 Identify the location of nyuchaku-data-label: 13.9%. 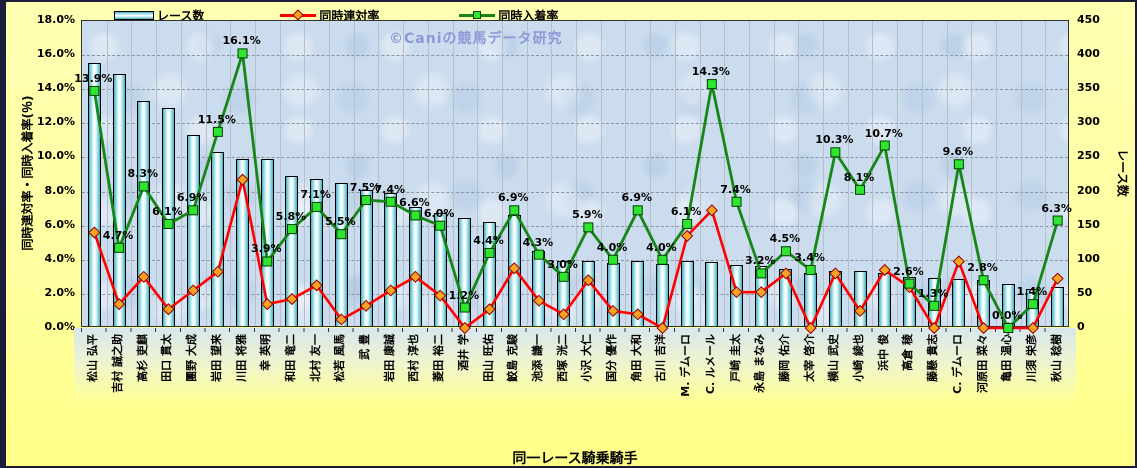
(93, 78).